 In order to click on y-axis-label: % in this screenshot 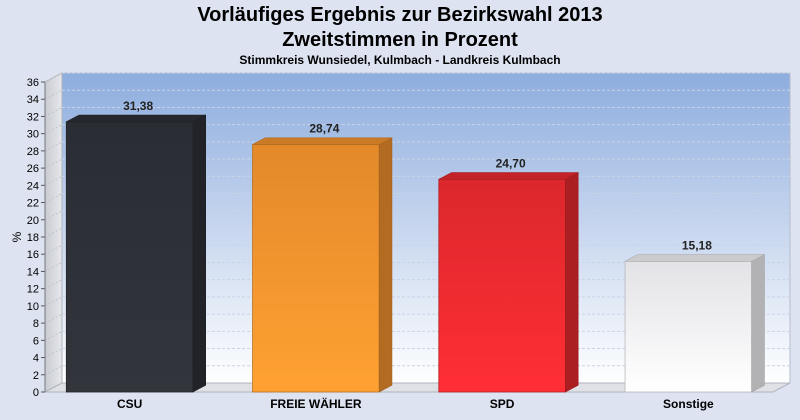, I will do `click(17, 236)`.